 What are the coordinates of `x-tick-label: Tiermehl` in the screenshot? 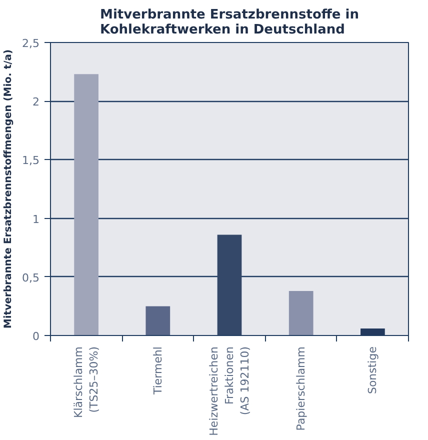 It's located at (157, 371).